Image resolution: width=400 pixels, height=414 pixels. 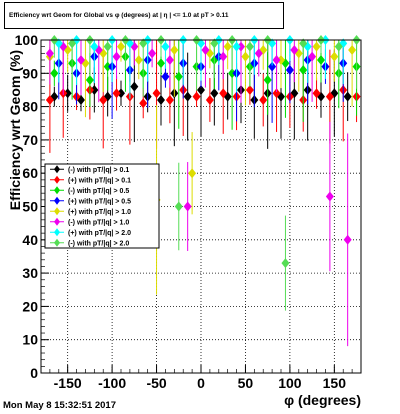 I want to click on legend-entry: (-) with pT/|q| > 2.0, so click(x=89, y=242).